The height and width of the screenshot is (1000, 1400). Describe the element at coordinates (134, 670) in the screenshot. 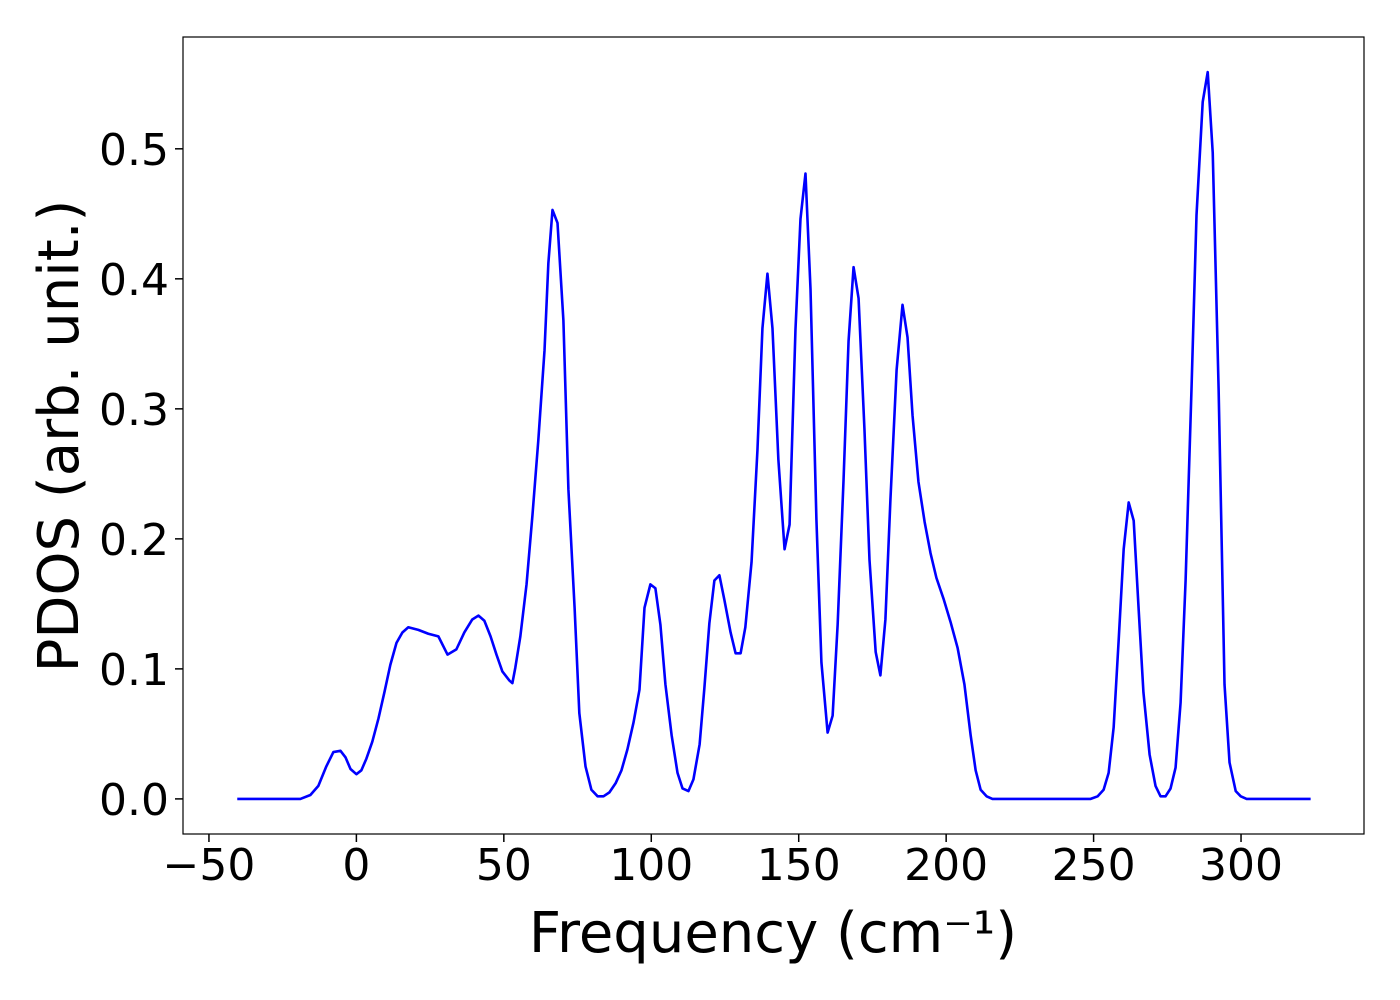

I see `y-tick-label: 0.1` at that location.